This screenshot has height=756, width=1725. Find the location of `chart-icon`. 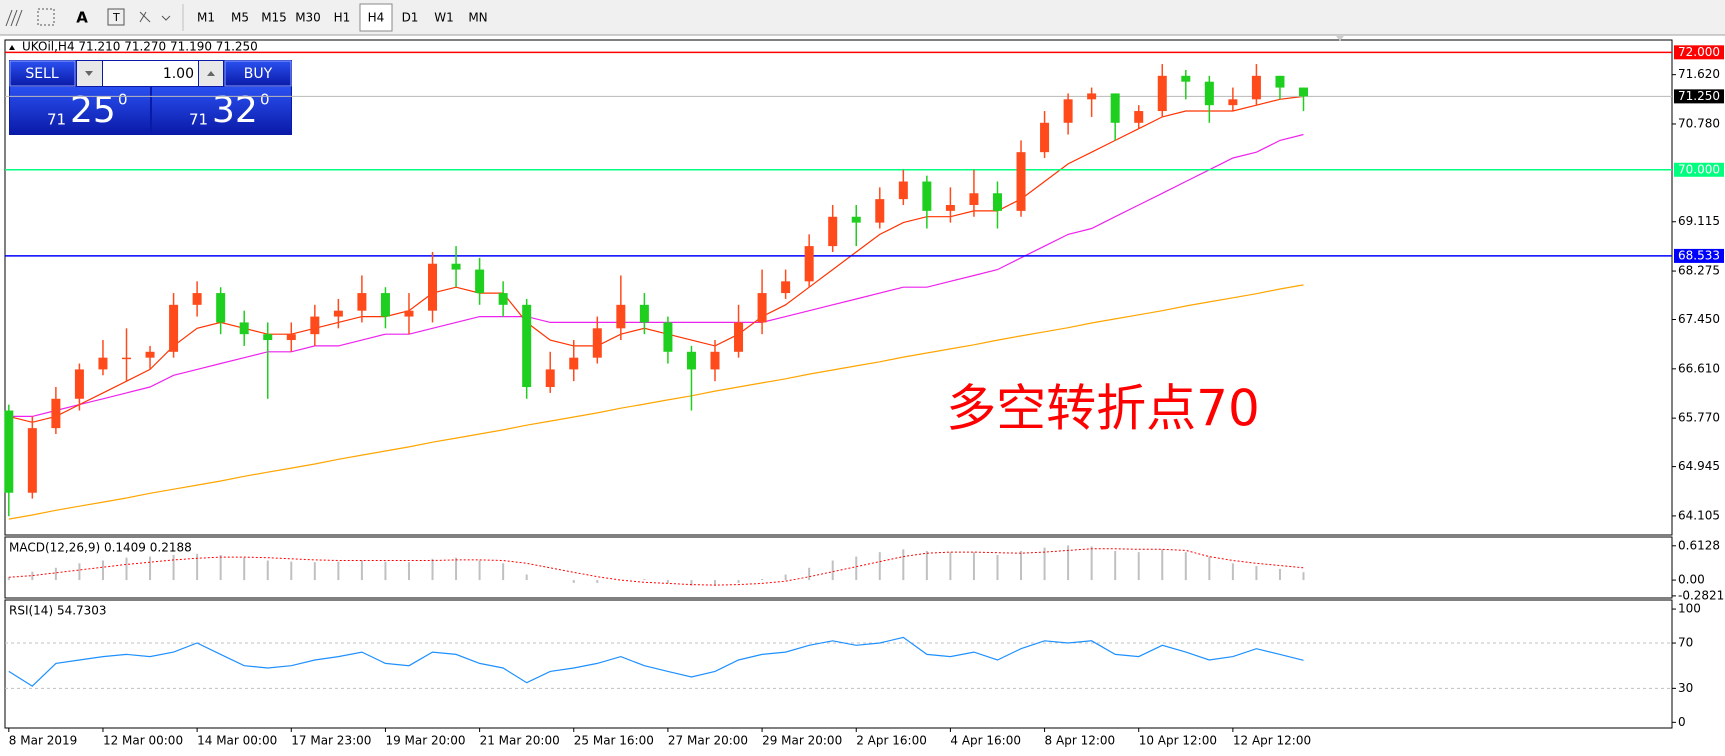

chart-icon is located at coordinates (14, 18).